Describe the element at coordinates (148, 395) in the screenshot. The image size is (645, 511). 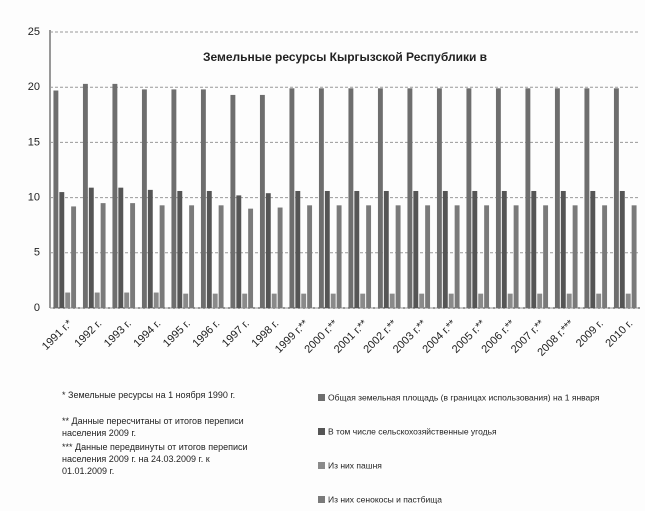
I see `footnote: * Земельные ресурсы на 1 ноября 1990 г.` at that location.